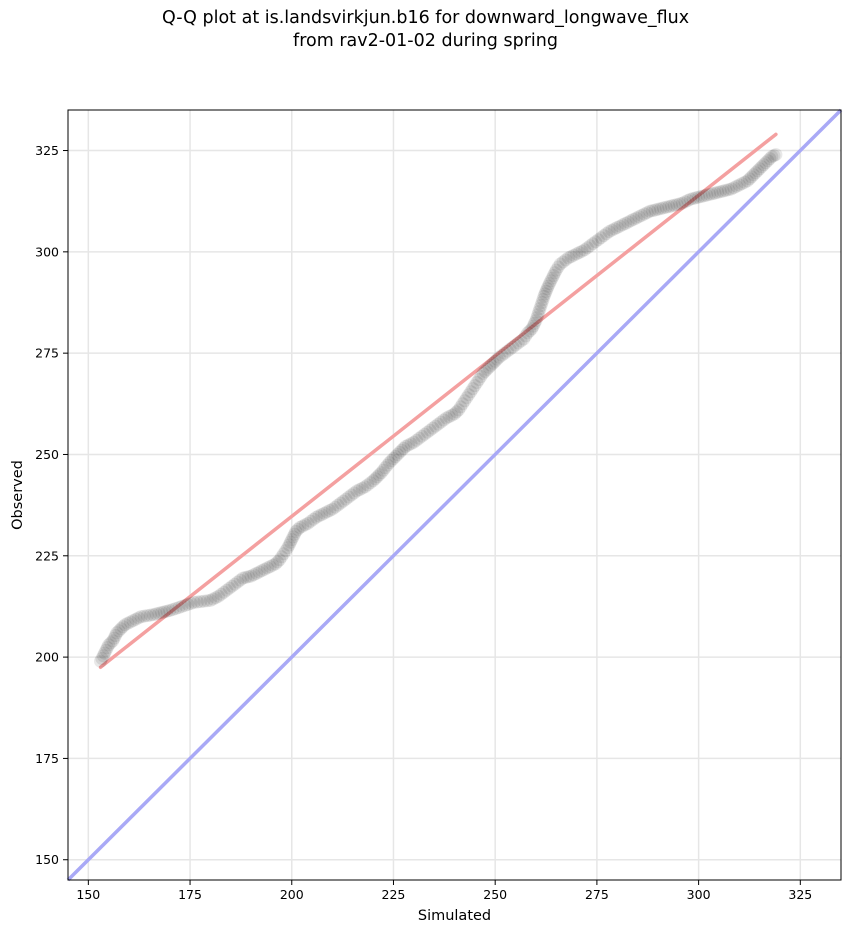 The height and width of the screenshot is (934, 851). What do you see at coordinates (425, 41) in the screenshot?
I see `chart-title-line-2: from rav2-01-02 during spring` at bounding box center [425, 41].